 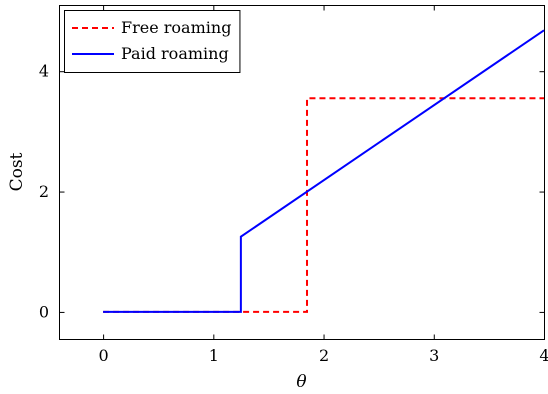 I want to click on legend: Free roaming Paid roaming, so click(x=152, y=41).